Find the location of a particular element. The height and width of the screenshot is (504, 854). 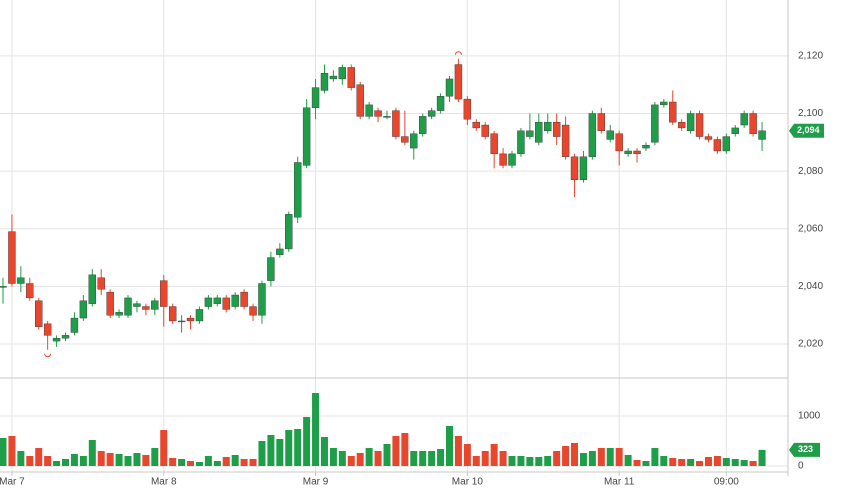

y-tick-label: 1000 is located at coordinates (809, 416).